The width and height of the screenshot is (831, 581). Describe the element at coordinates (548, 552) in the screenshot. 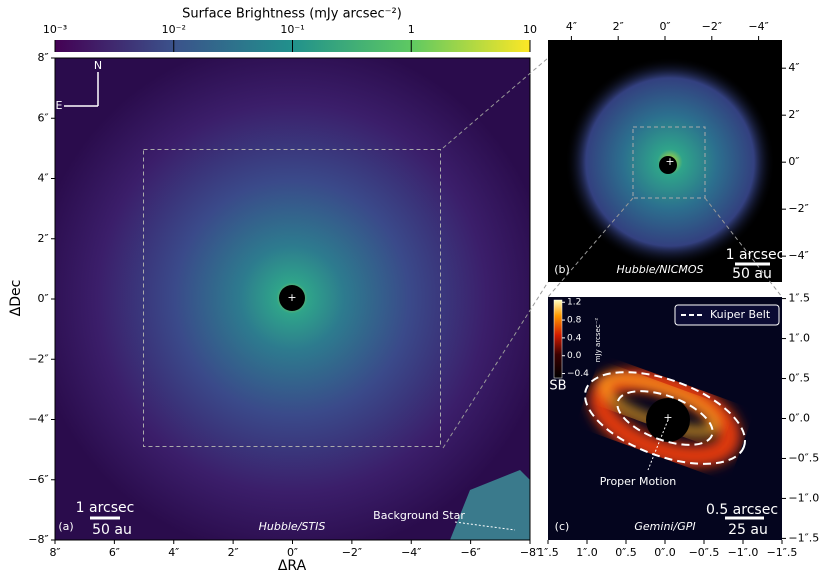

I see `x-tick-label: 1″.5` at that location.